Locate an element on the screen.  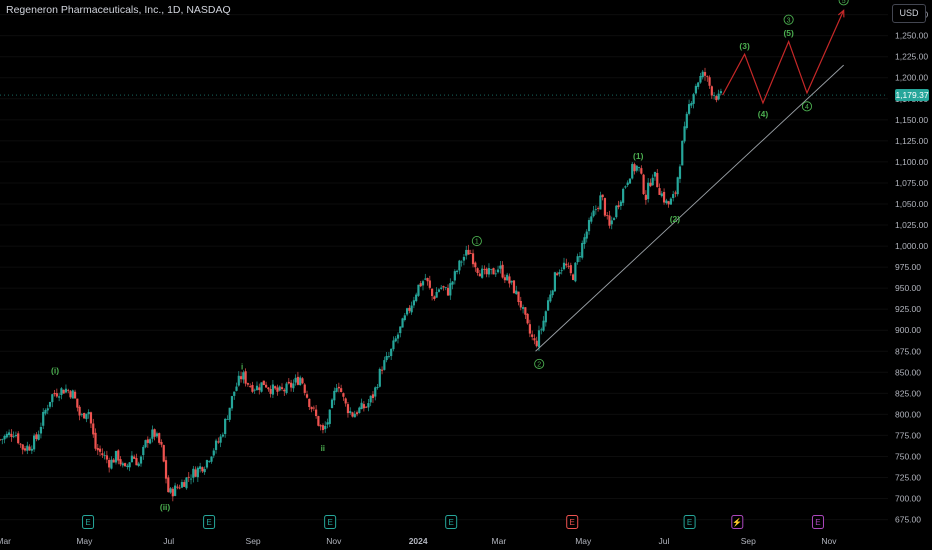
time-axis: Mar May Jul Sep Nov 2024 Mar May Jul Sep Nov is located at coordinates (418, 541).